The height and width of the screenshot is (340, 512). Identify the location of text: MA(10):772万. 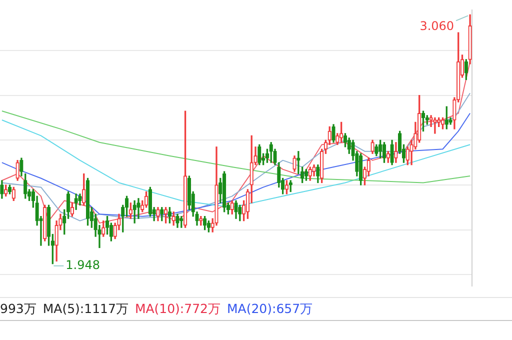
(178, 309).